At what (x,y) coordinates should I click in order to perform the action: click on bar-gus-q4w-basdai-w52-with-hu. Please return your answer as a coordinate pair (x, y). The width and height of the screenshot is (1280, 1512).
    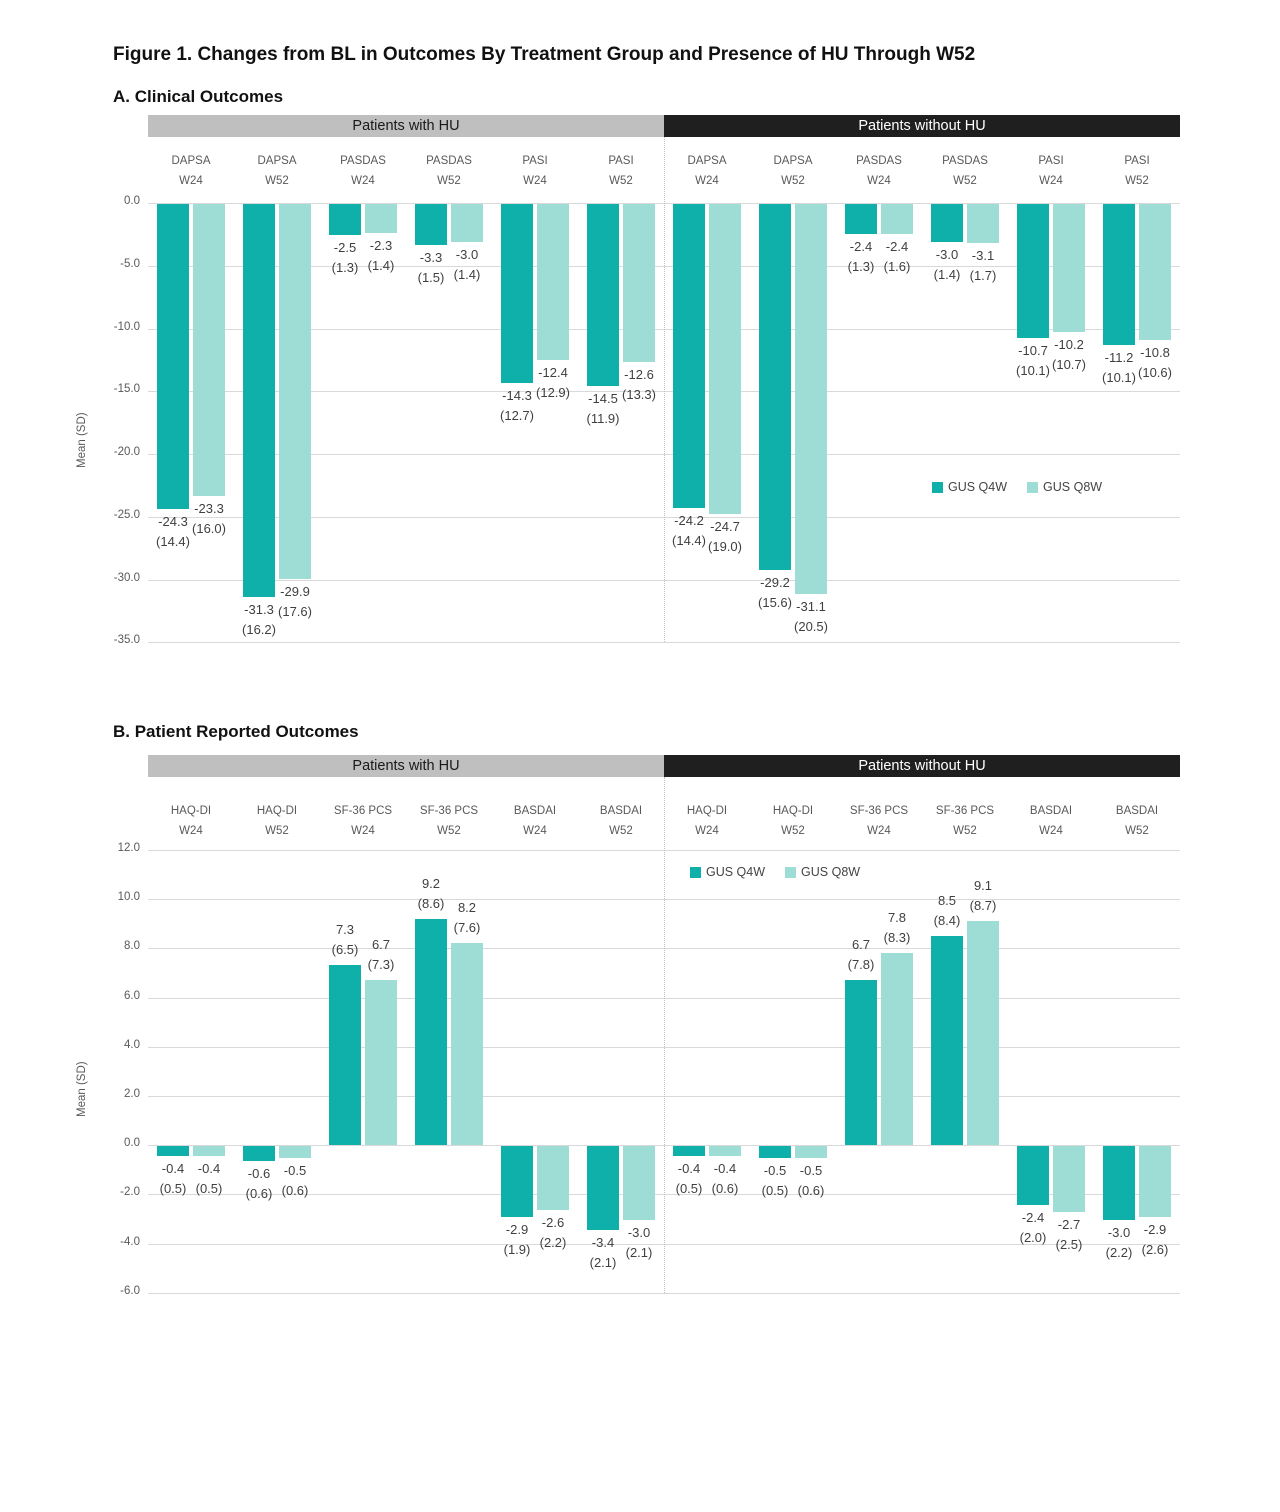
    Looking at the image, I should click on (603, 1188).